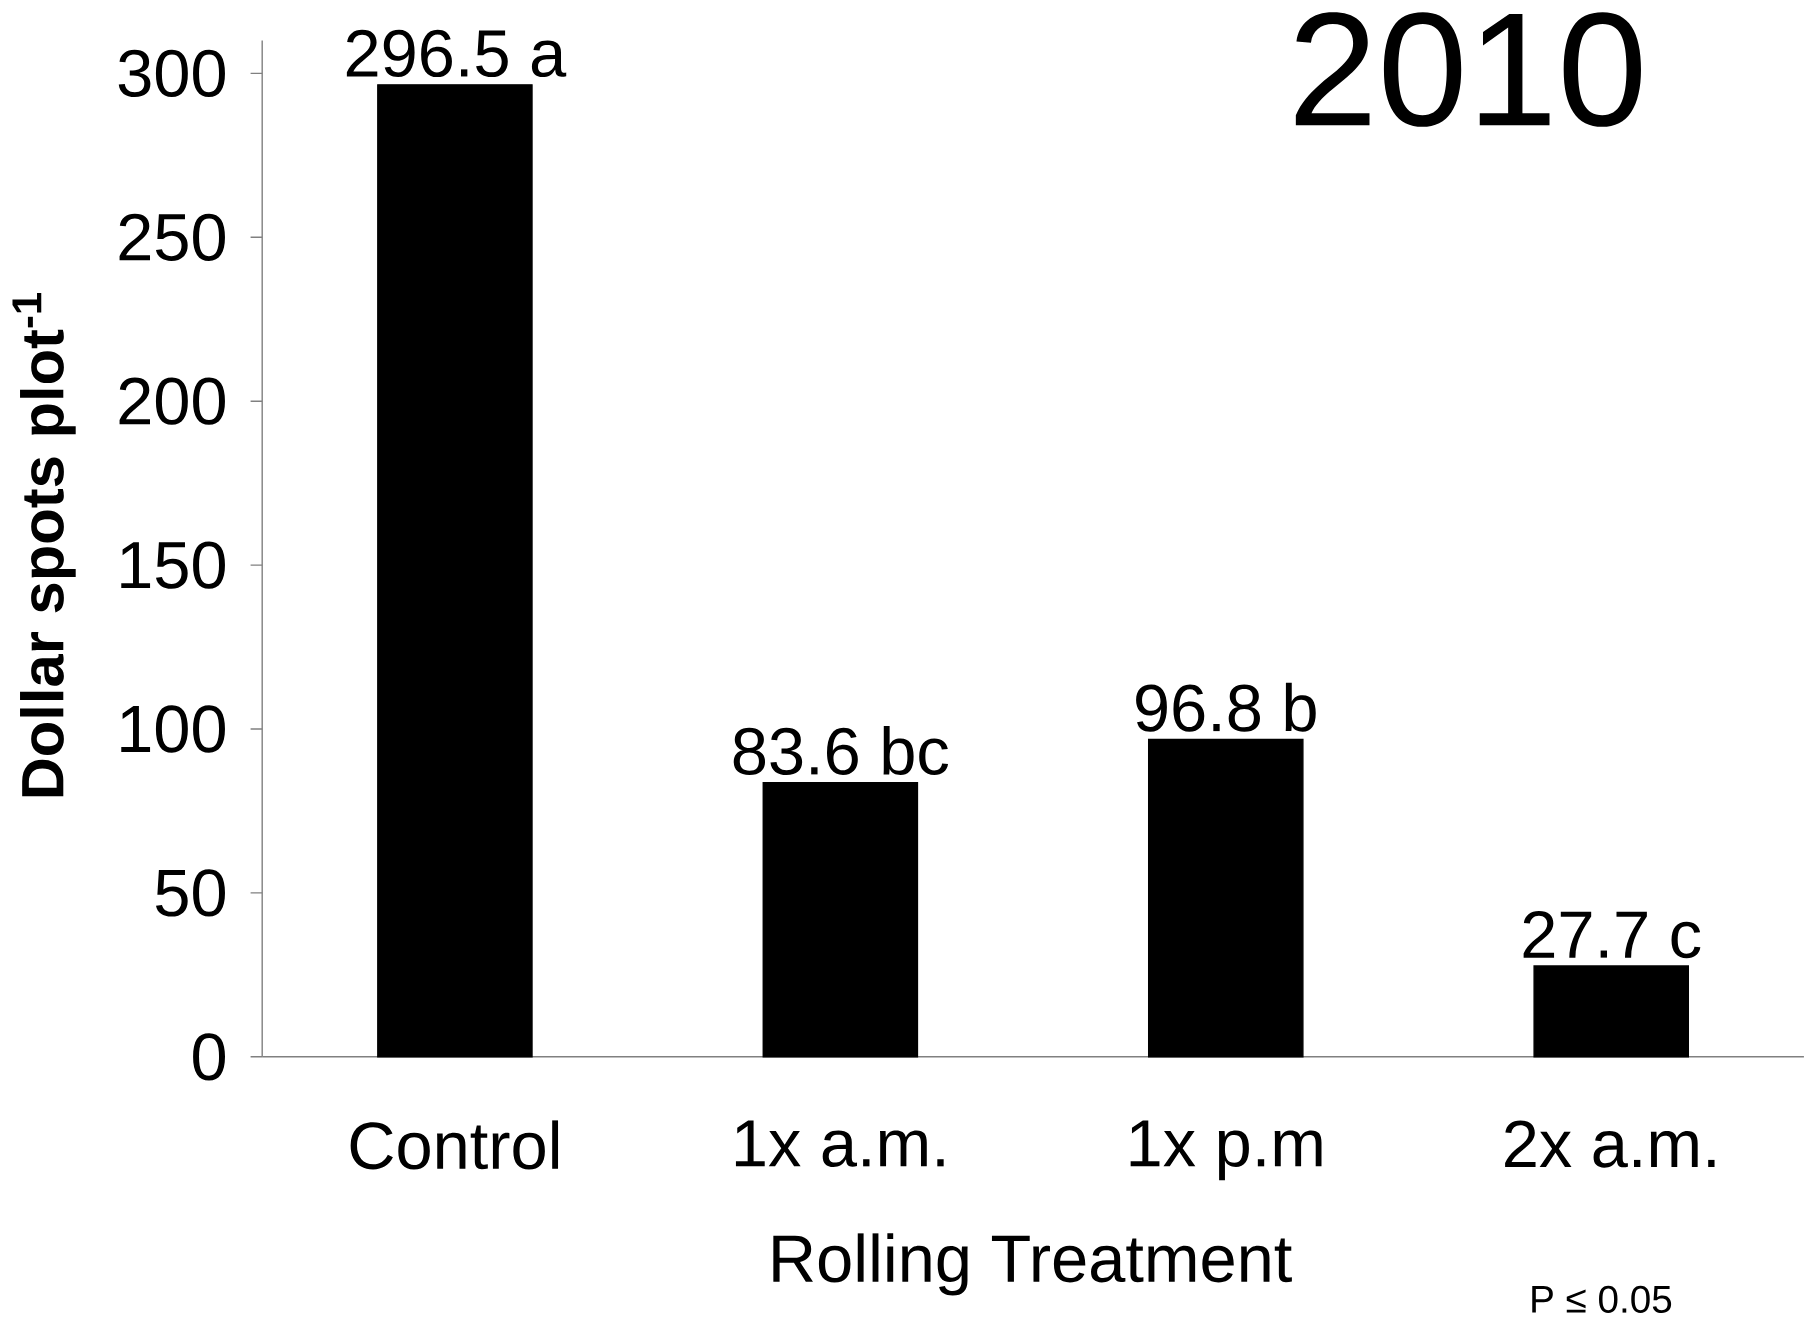  Describe the element at coordinates (172, 237) in the screenshot. I see `y-tick-label: 250` at that location.